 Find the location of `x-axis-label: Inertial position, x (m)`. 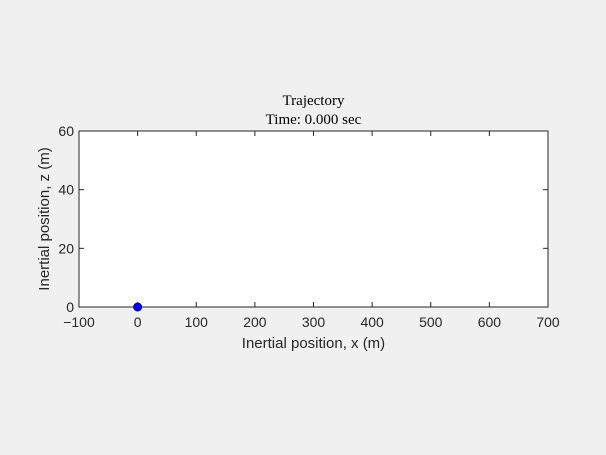

x-axis-label: Inertial position, x (m) is located at coordinates (313, 343).